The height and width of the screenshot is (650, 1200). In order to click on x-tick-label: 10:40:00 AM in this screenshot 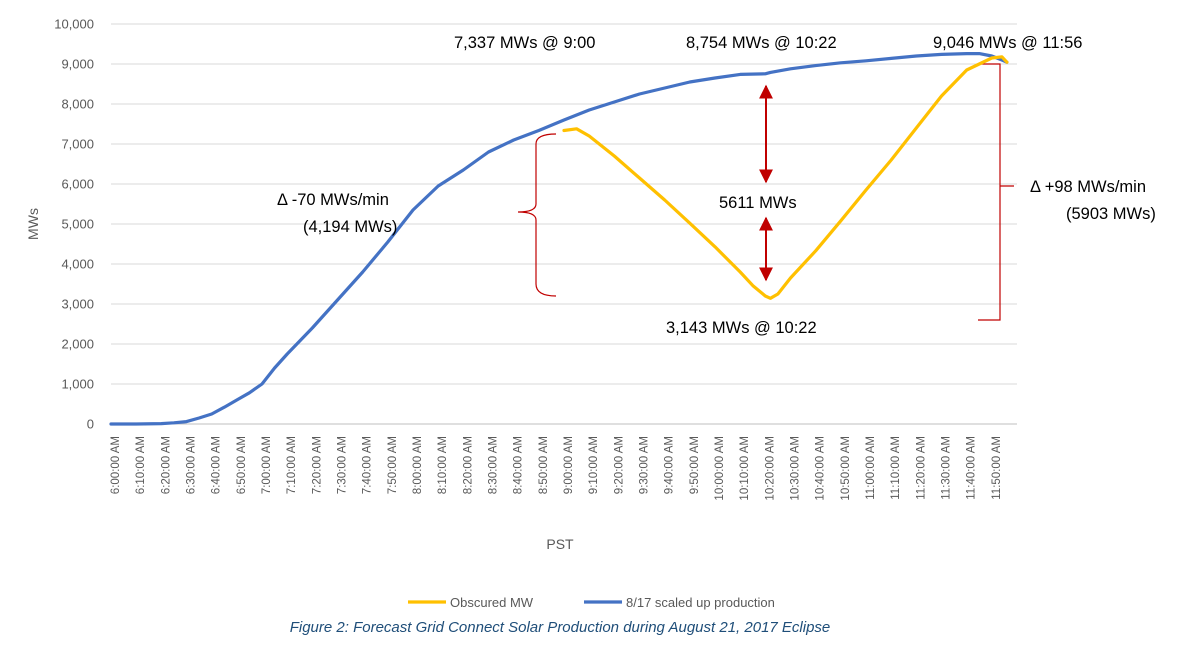, I will do `click(821, 468)`.